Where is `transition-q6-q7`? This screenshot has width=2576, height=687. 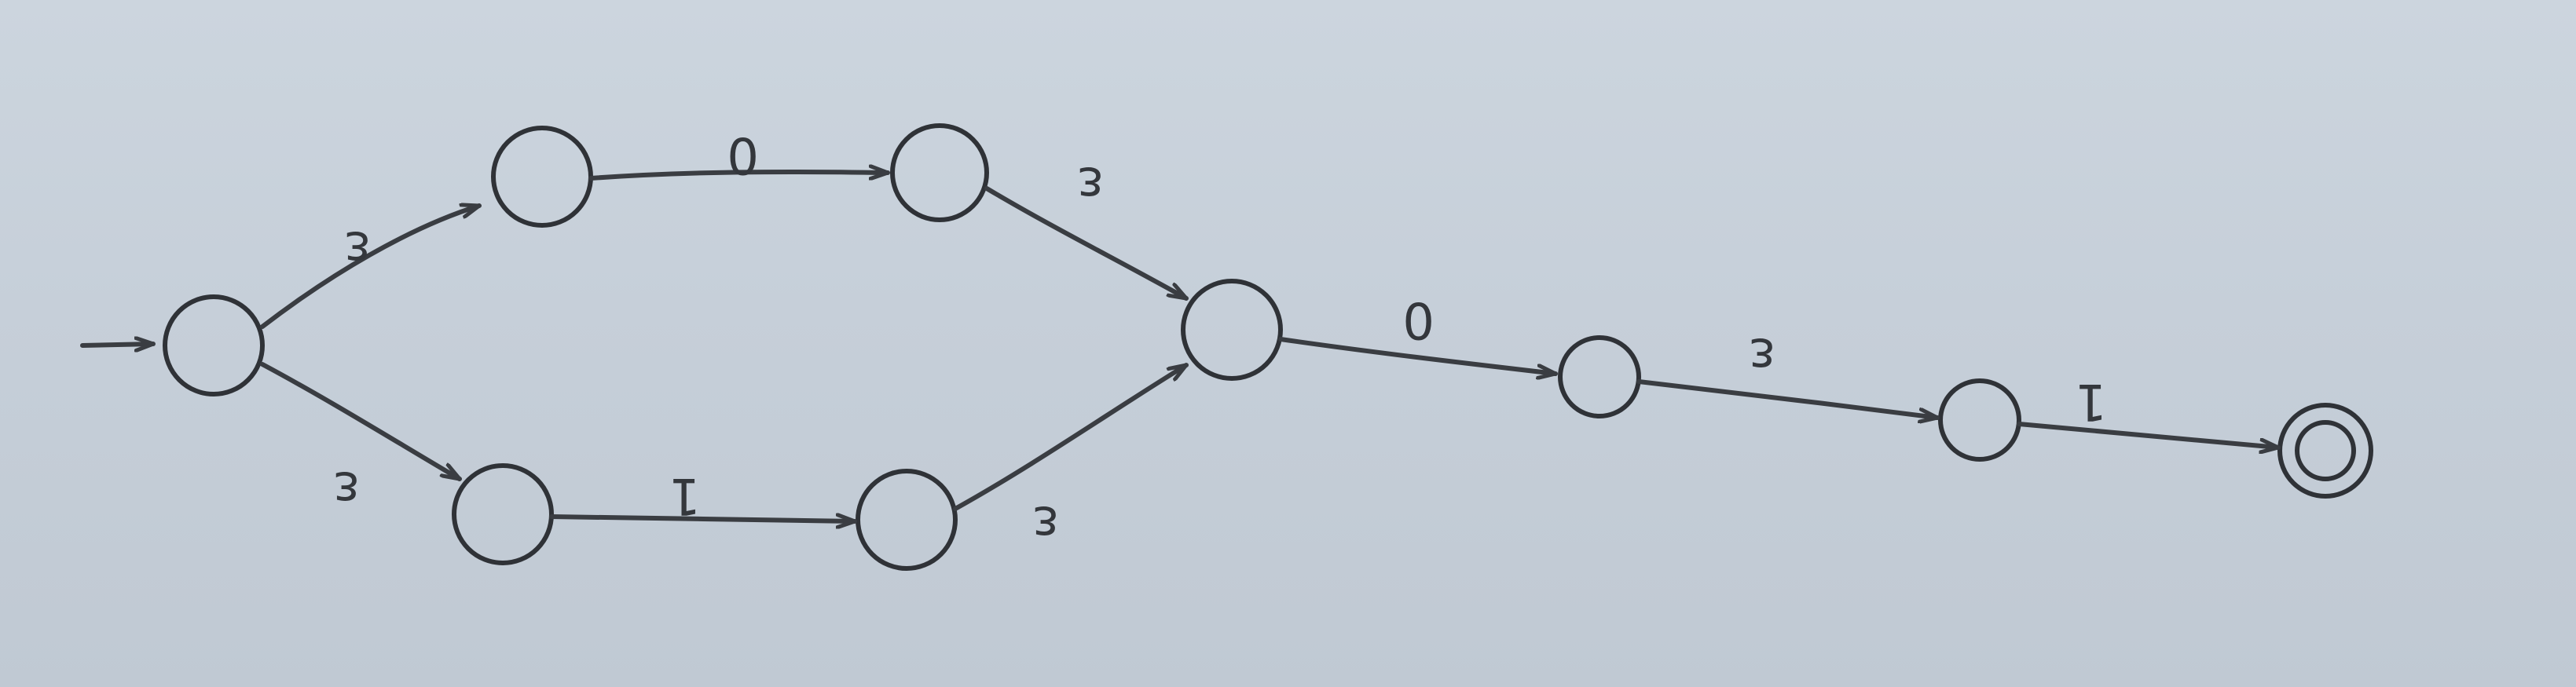 transition-q6-q7 is located at coordinates (1788, 398).